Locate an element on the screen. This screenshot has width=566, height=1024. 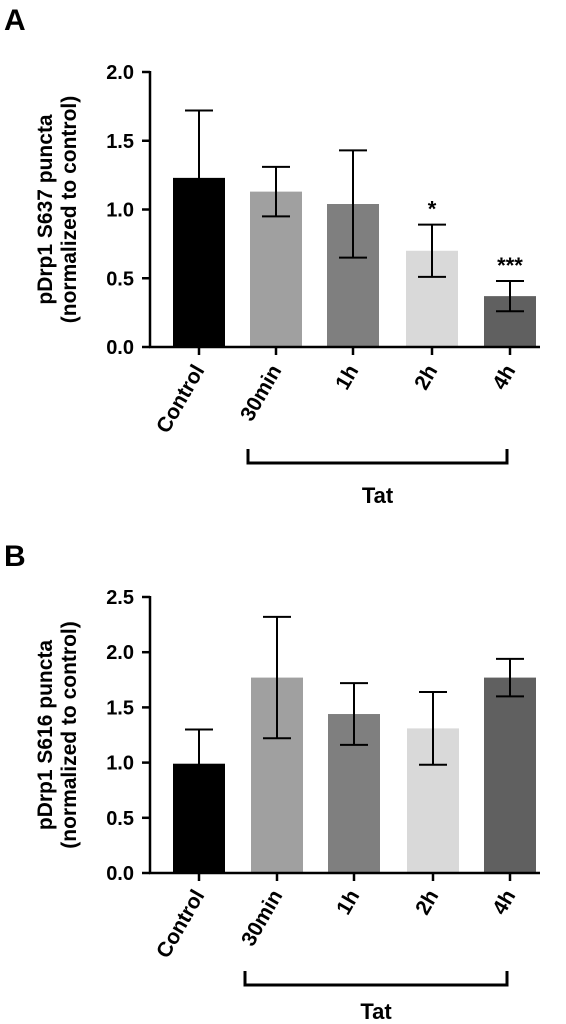
y-axis-title: pDrp1 S616 puncta is located at coordinates (45, 735).